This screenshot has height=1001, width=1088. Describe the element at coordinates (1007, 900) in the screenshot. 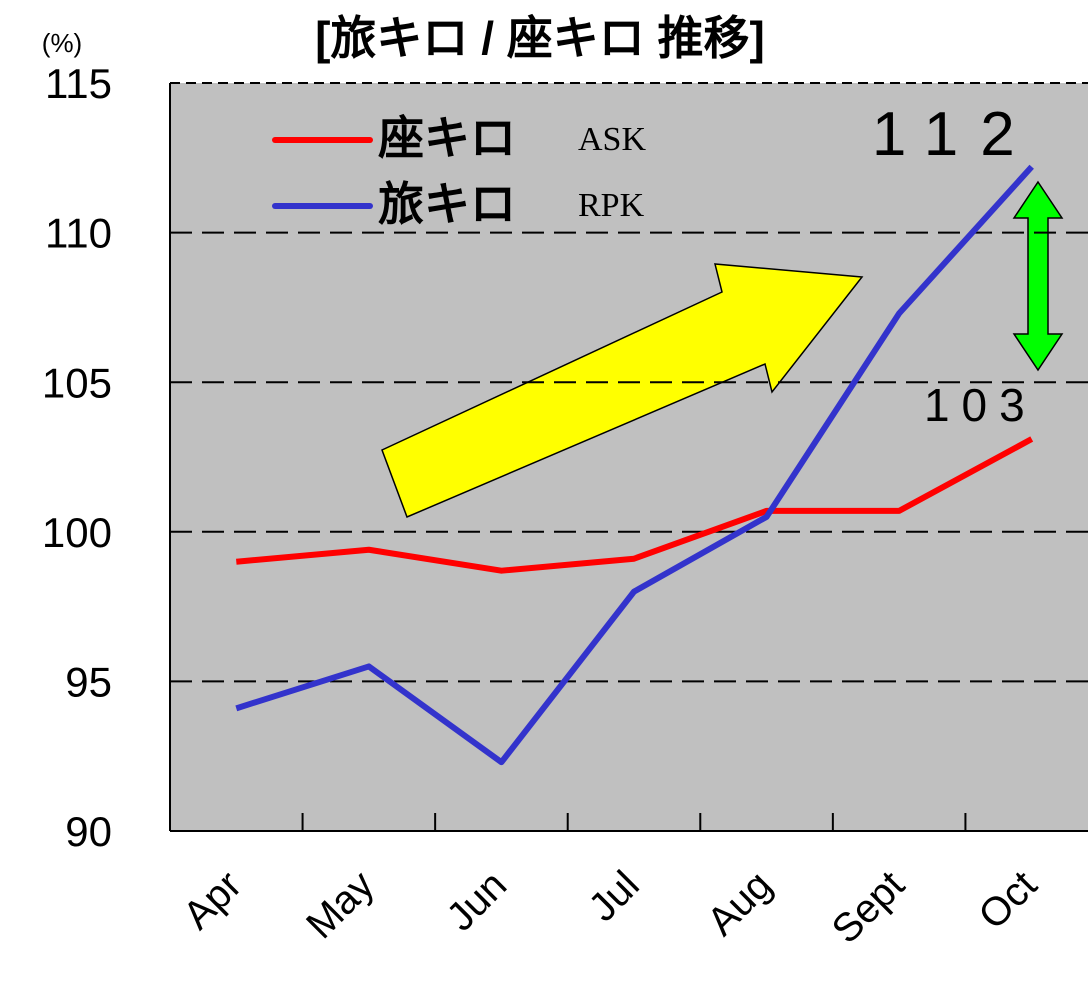

I see `x-tick-label: Oct` at that location.